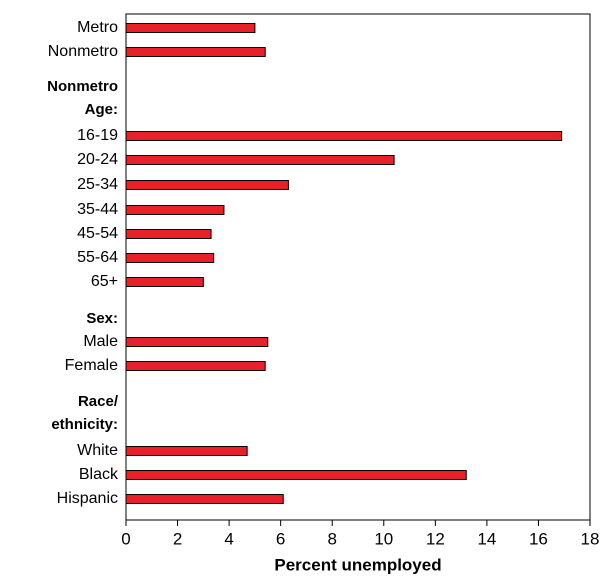 The height and width of the screenshot is (582, 615). What do you see at coordinates (331, 538) in the screenshot?
I see `x-tick-label: 8` at bounding box center [331, 538].